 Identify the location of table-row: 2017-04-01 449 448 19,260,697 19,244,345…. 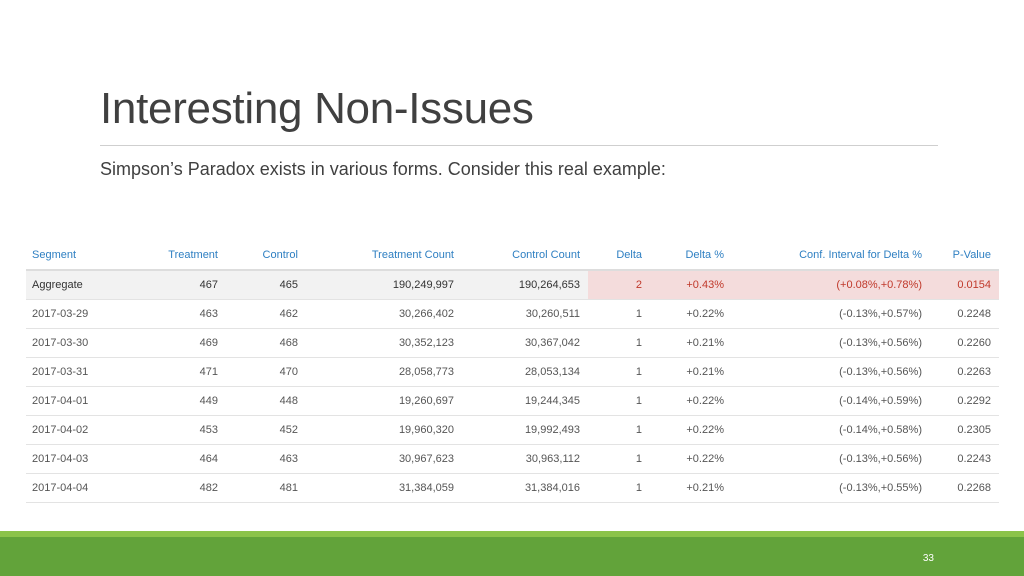
(512, 401).